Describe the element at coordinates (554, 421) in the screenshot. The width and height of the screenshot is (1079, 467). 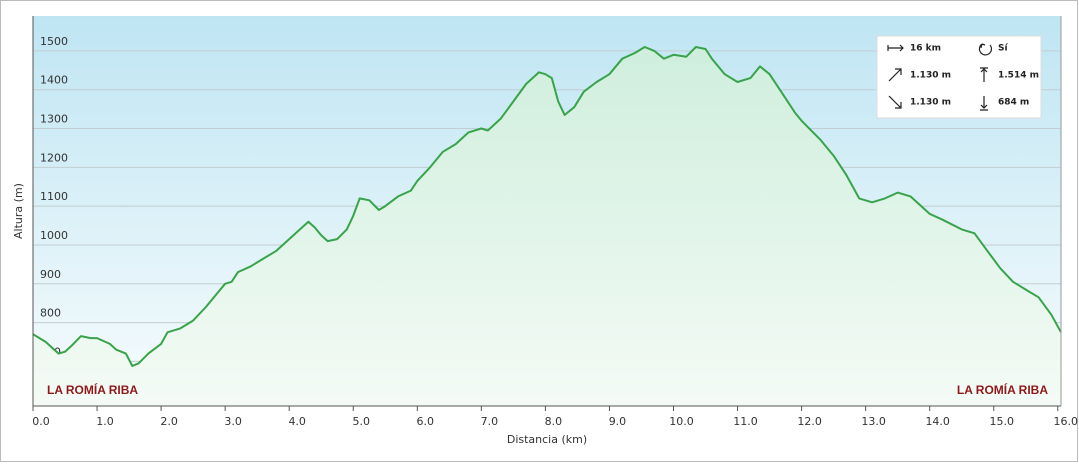
I see `x-tick-label: 8.0` at that location.